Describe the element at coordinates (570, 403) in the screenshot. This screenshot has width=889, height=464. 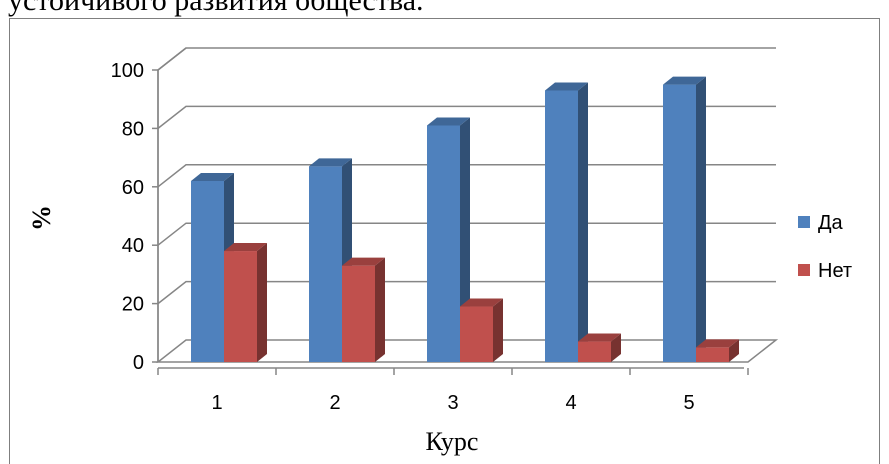
I see `x-tick-label: 4` at that location.